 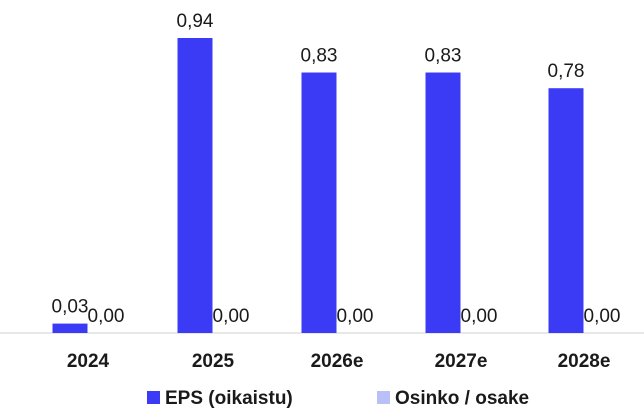 What do you see at coordinates (319, 56) in the screenshot?
I see `value-label-eps-2026e: 0,83` at bounding box center [319, 56].